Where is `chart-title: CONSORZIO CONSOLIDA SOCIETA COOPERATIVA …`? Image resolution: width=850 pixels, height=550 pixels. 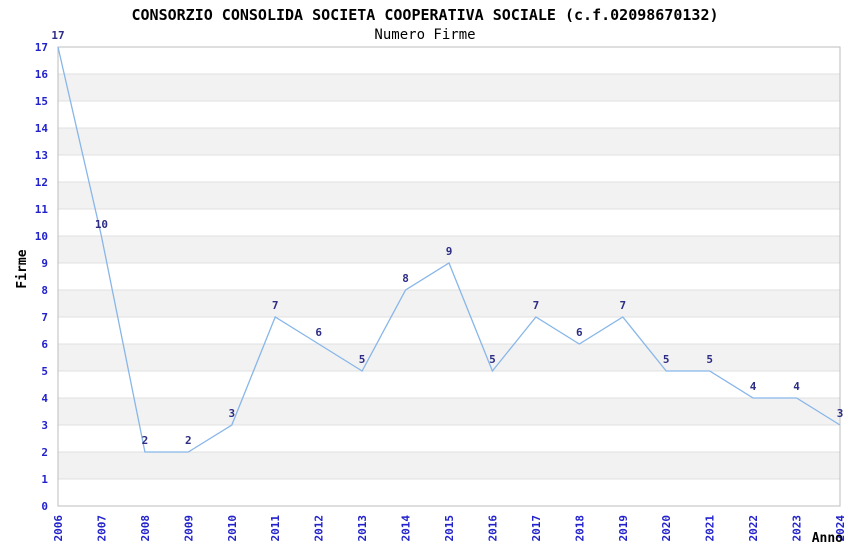
chart-title: CONSORZIO CONSOLIDA SOCIETA COOPERATIVA … is located at coordinates (425, 15).